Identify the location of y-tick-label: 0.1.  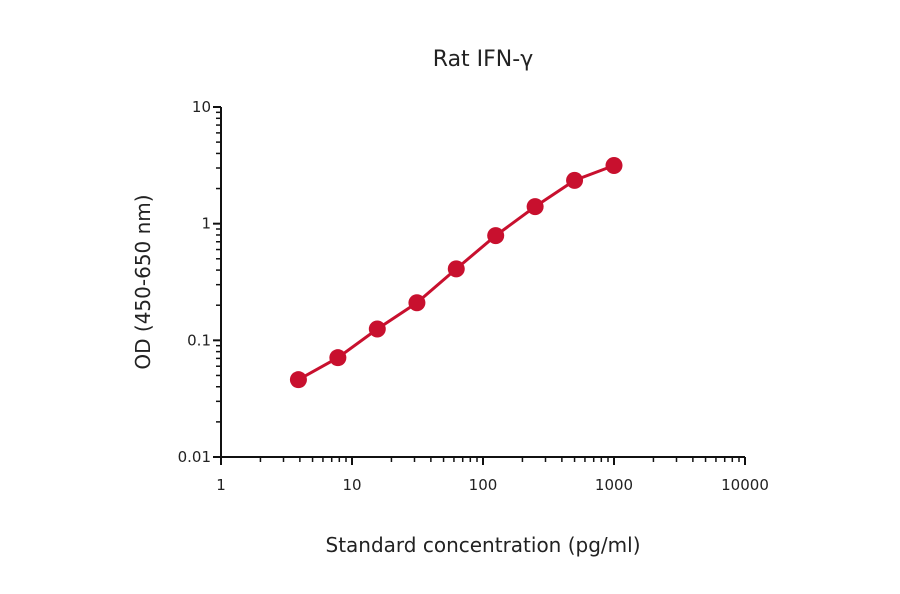
(199, 340).